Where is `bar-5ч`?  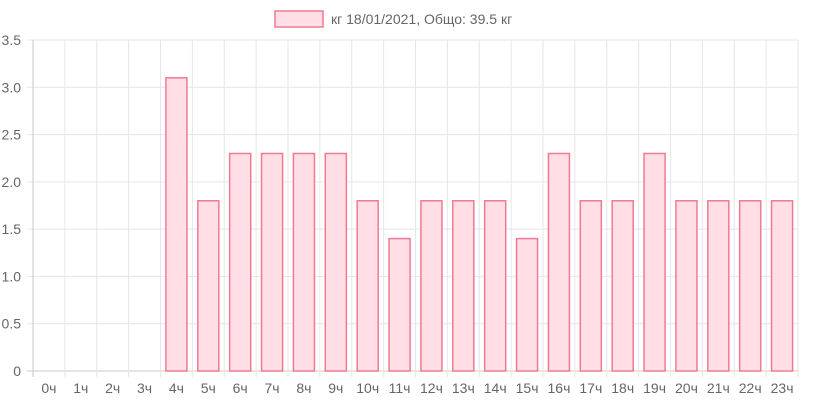 bar-5ч is located at coordinates (208, 286).